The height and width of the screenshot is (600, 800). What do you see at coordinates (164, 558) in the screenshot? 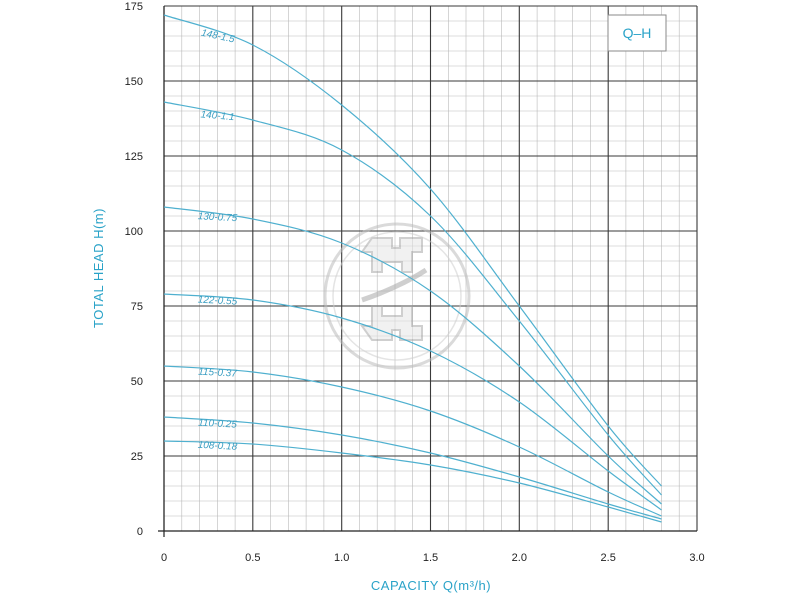
I see `x-tick-label: 0` at bounding box center [164, 558].